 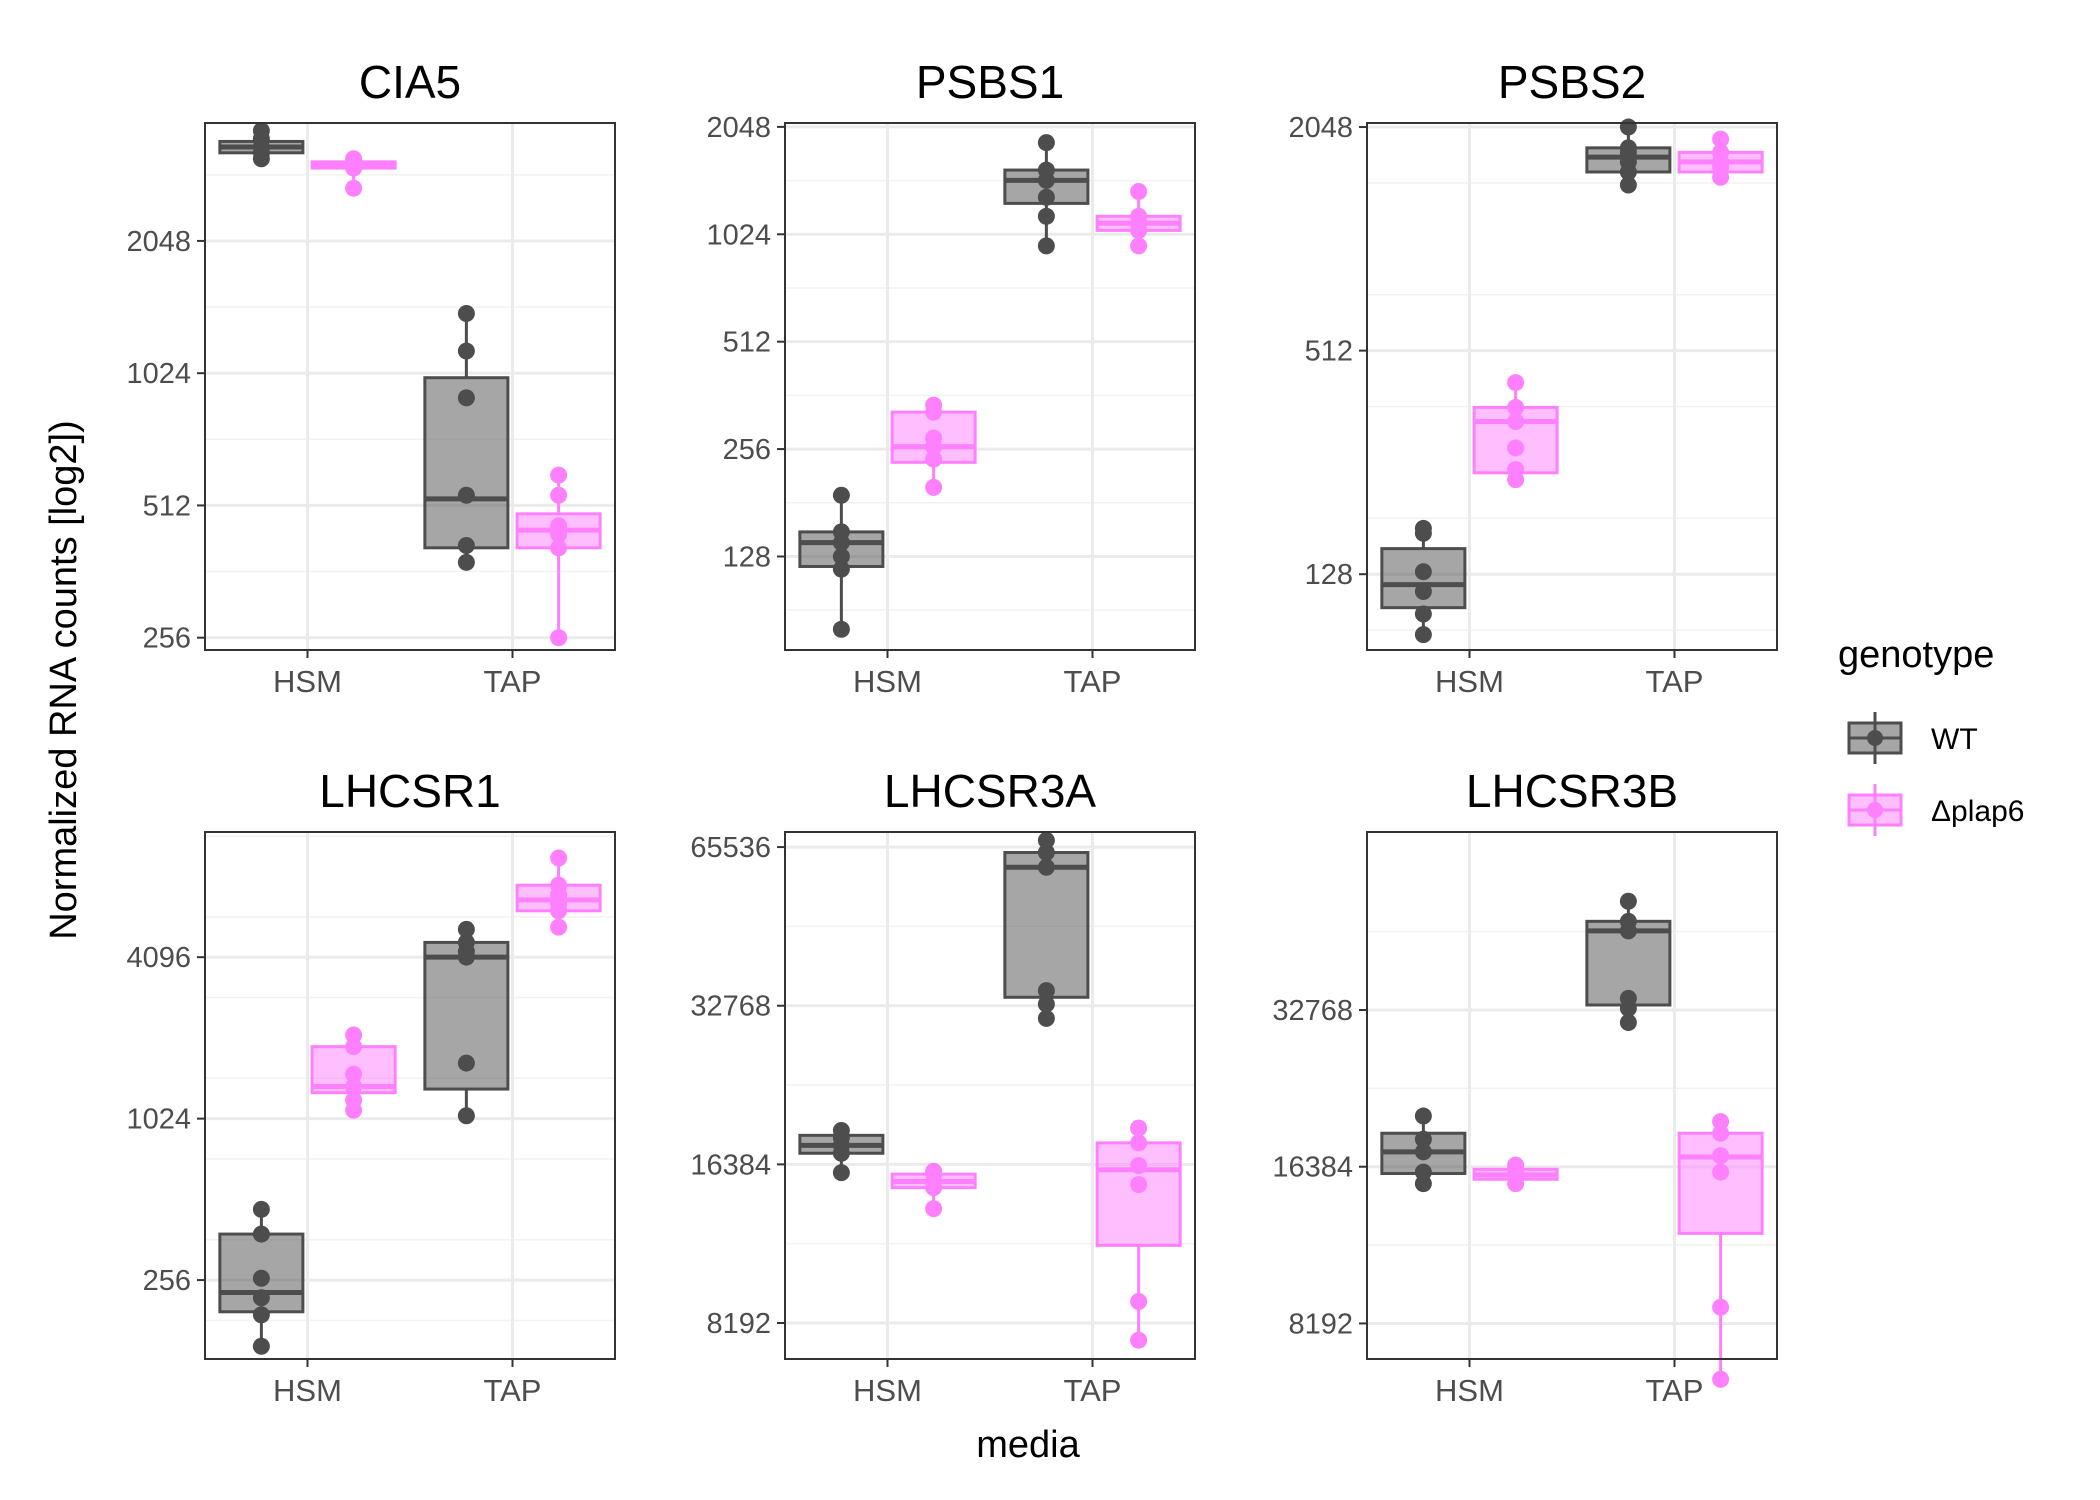 What do you see at coordinates (737, 1086) in the screenshot?
I see `y-axis: 8192 16384 32768 65536` at bounding box center [737, 1086].